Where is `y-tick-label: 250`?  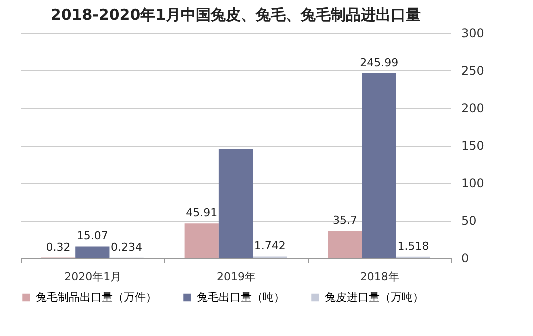 y-tick-label: 250 is located at coordinates (473, 71).